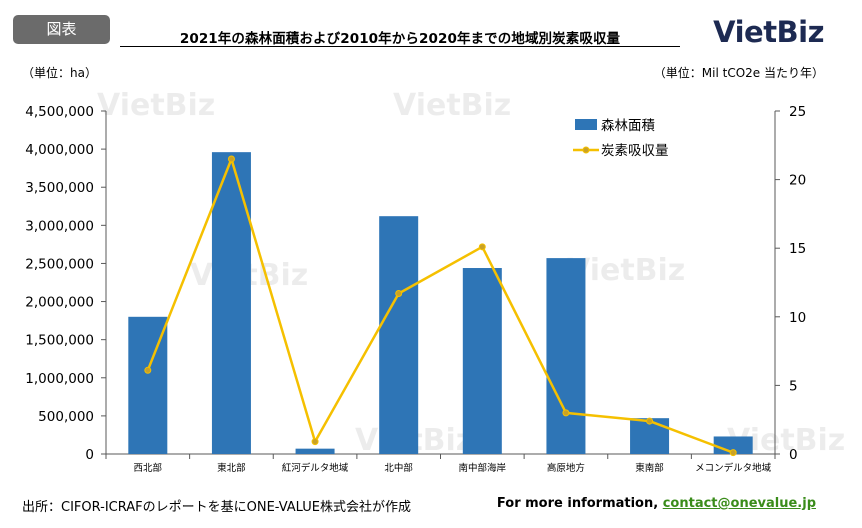 The width and height of the screenshot is (862, 528). Describe the element at coordinates (59, 341) in the screenshot. I see `y-left-tick-label: 1,500,000` at that location.